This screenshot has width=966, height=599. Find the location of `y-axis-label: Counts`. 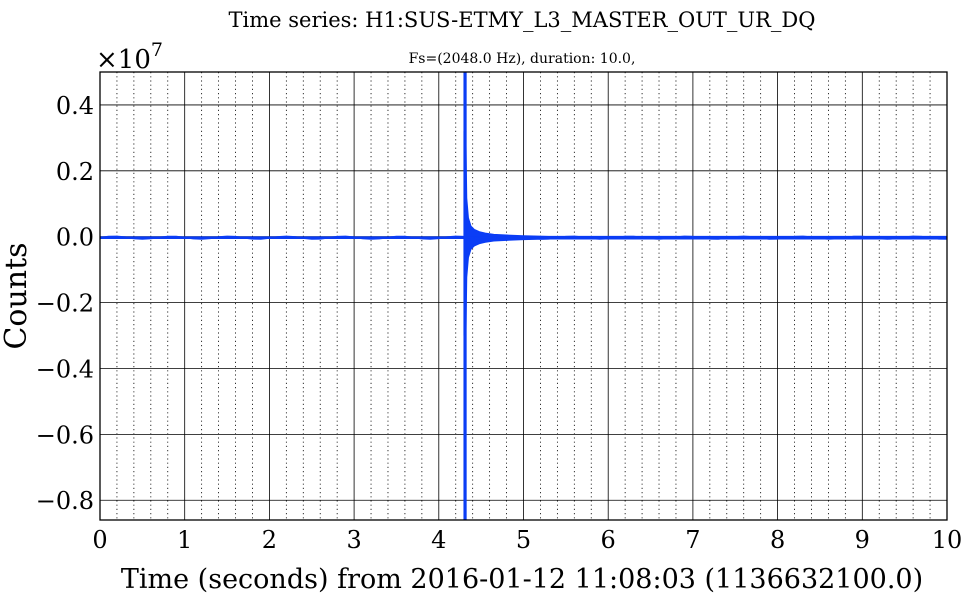

y-axis-label: Counts is located at coordinates (17, 295).